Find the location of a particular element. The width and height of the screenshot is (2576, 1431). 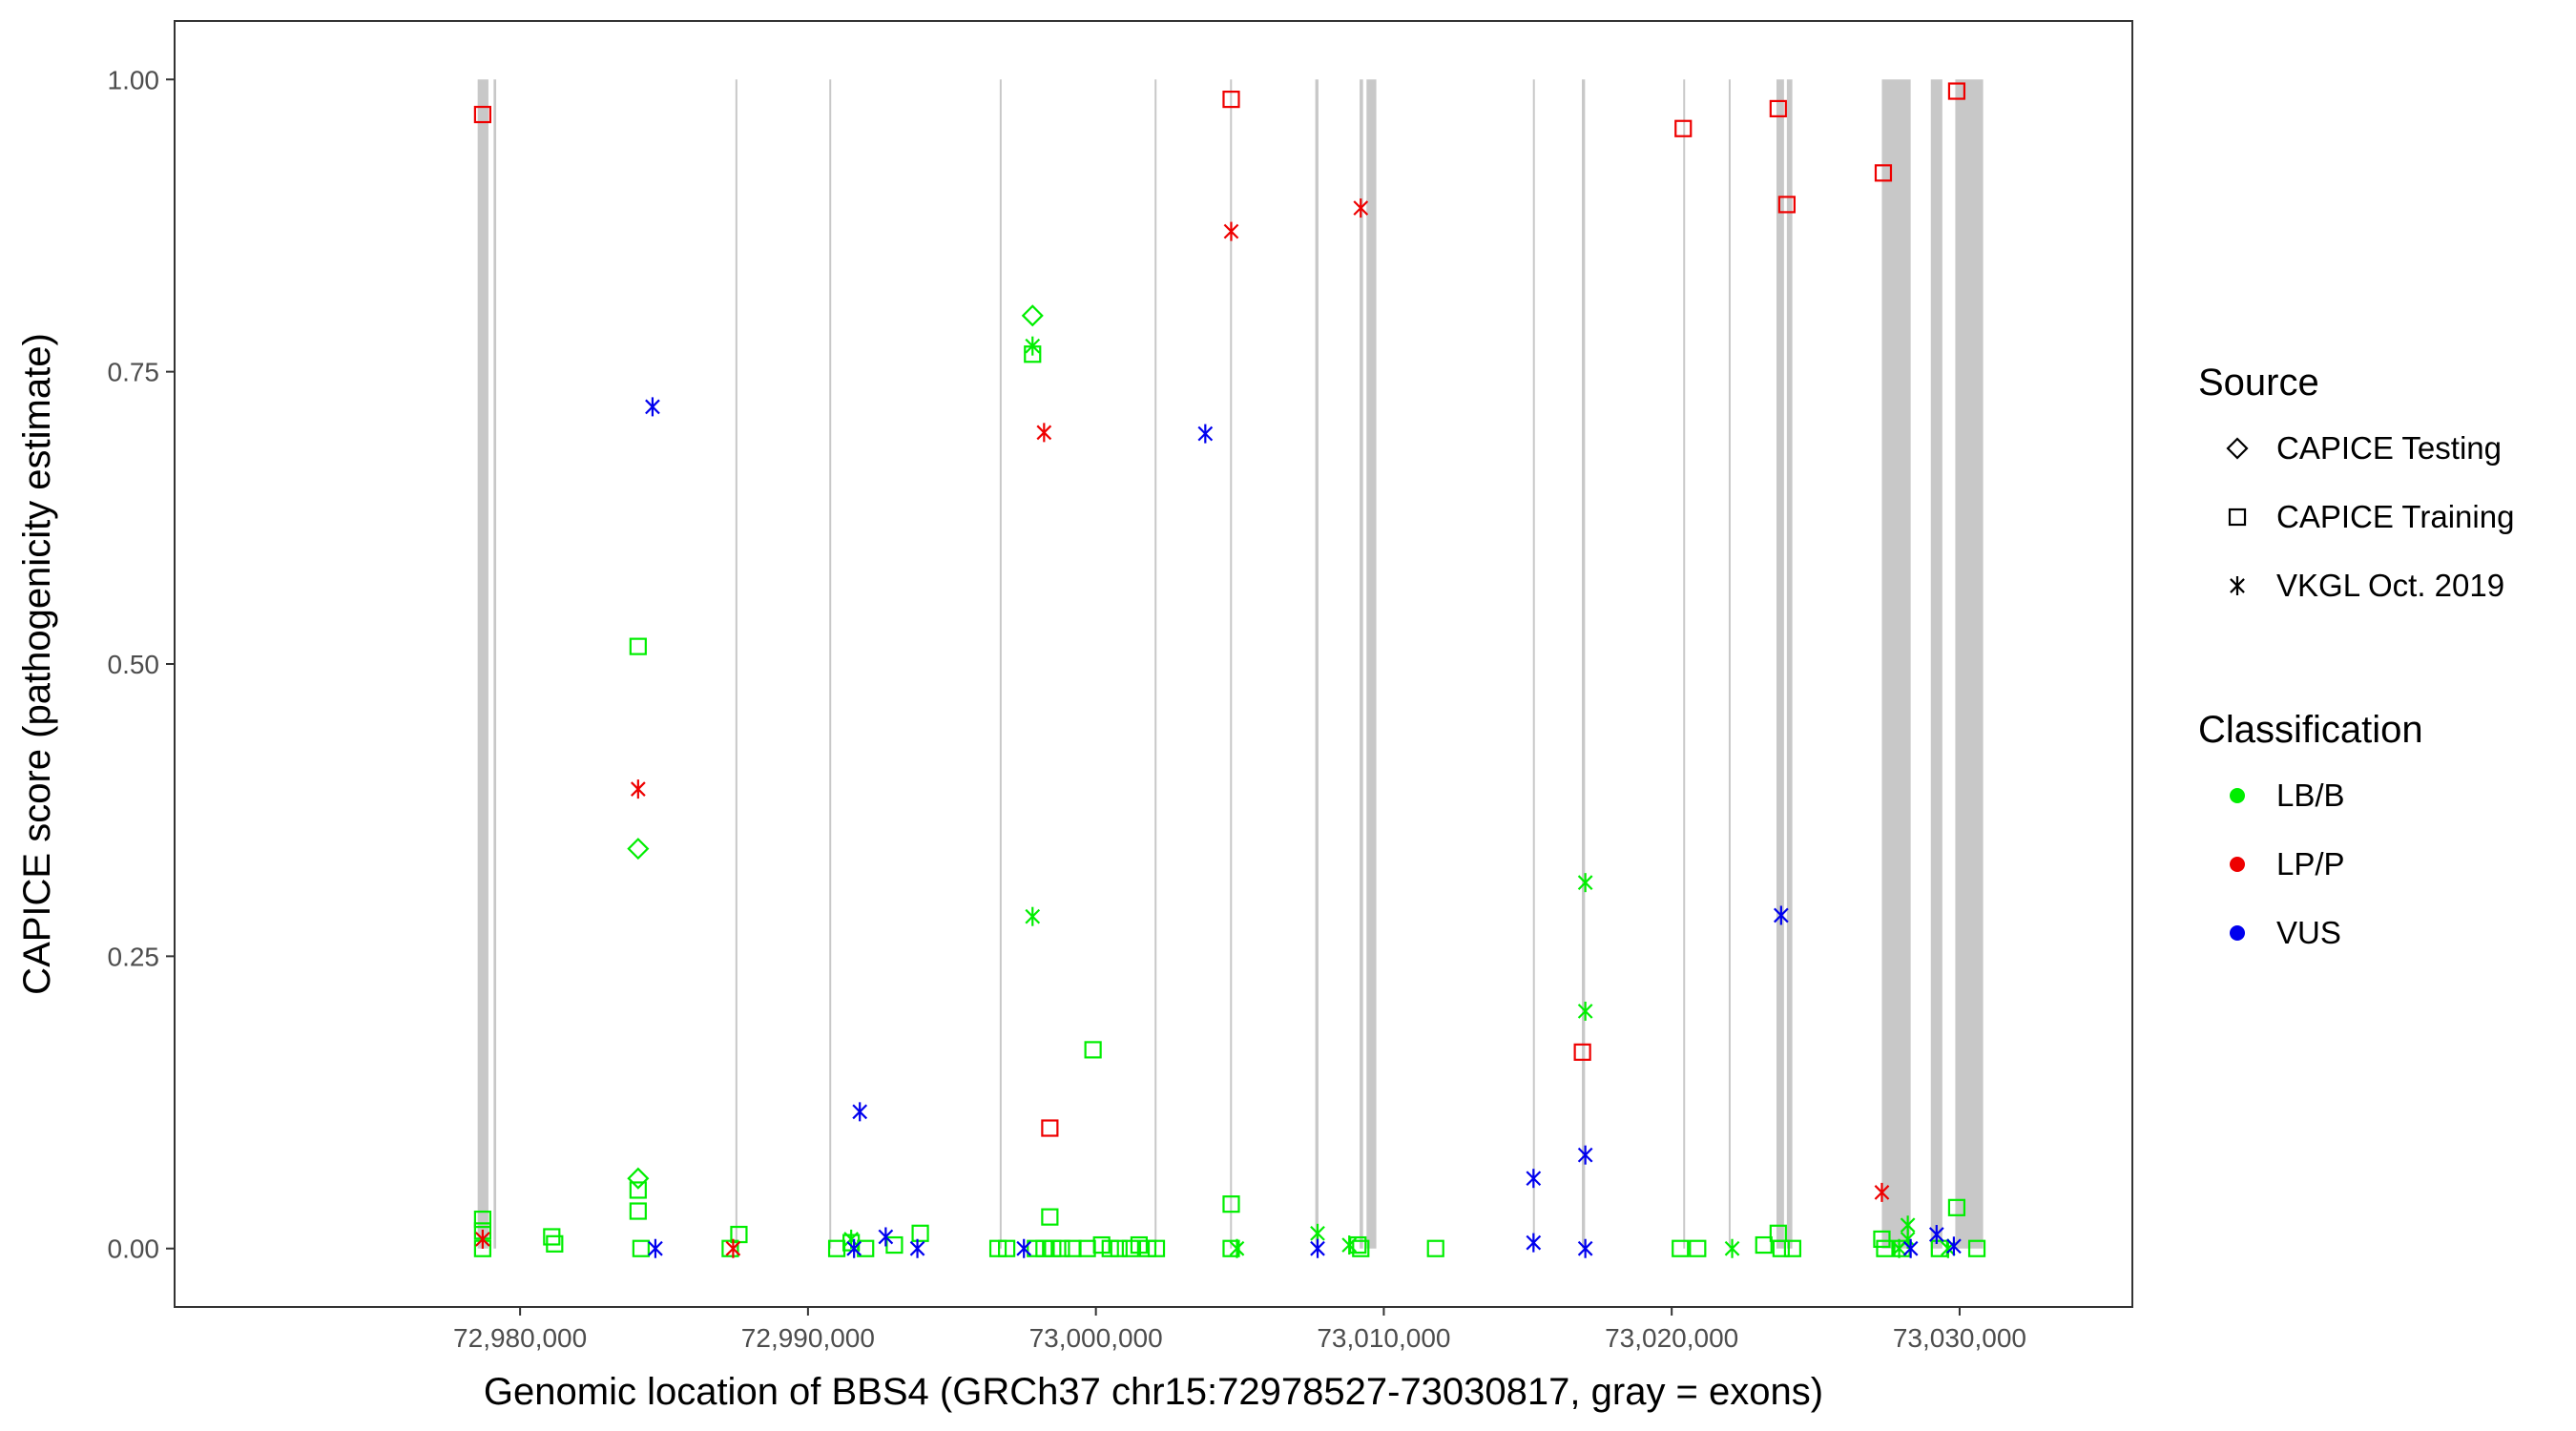

y-tick-label: 1.00 is located at coordinates (134, 79).